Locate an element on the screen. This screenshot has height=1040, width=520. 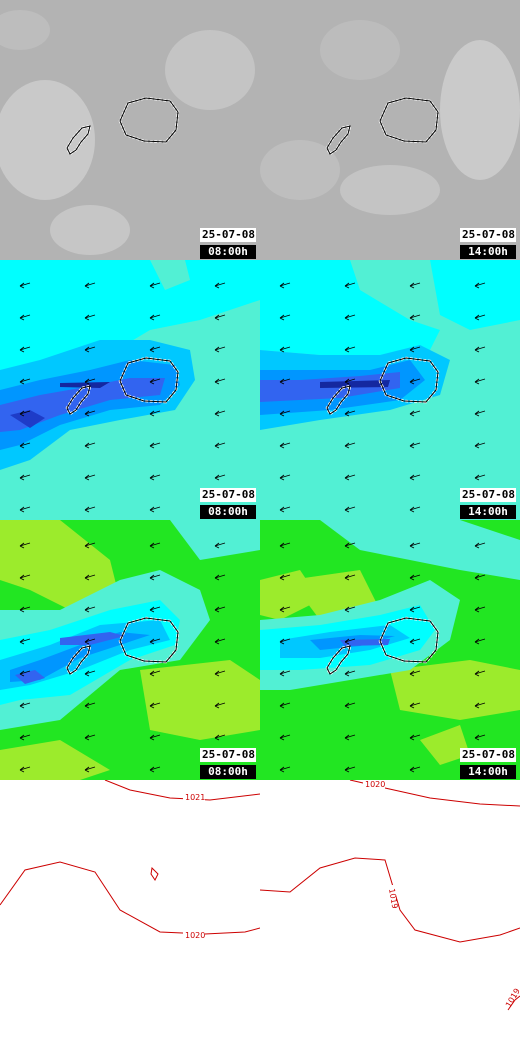
cloud-map-0800: 25-07-08 08:00h is located at coordinates (130, 130).